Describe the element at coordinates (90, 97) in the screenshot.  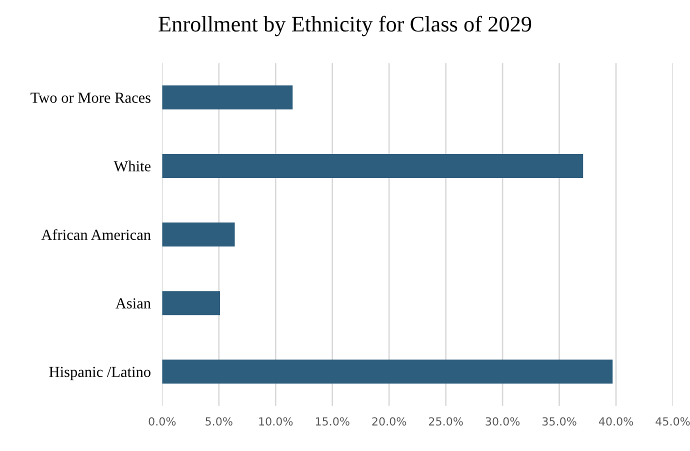
I see `y-tick-label: Two or More Races` at that location.